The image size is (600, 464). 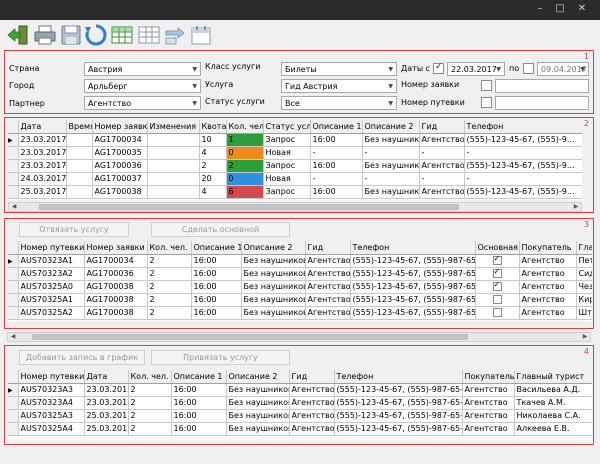 I want to click on row-header: ▶, so click(x=13, y=140).